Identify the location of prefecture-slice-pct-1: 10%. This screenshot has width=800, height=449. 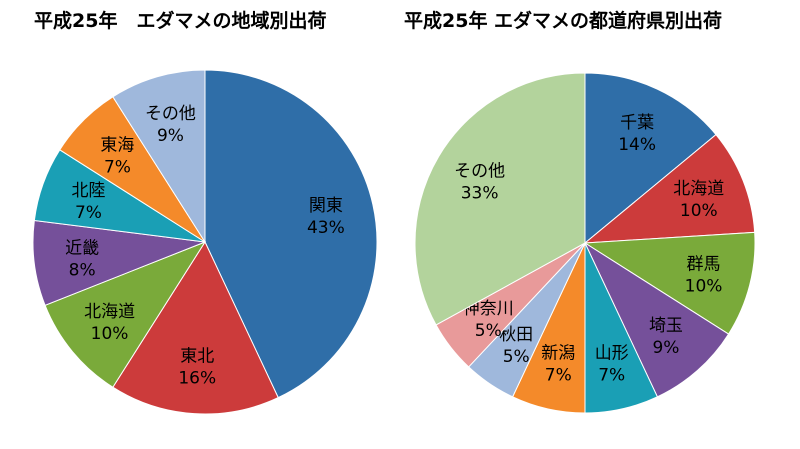
(699, 211).